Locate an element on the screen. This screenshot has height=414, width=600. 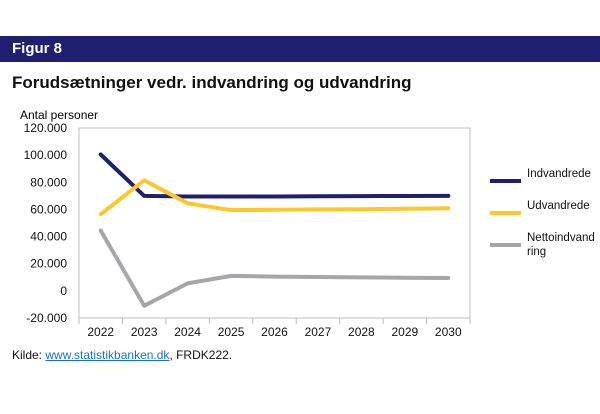
legend-label: Nettoindvand ring is located at coordinates (561, 245).